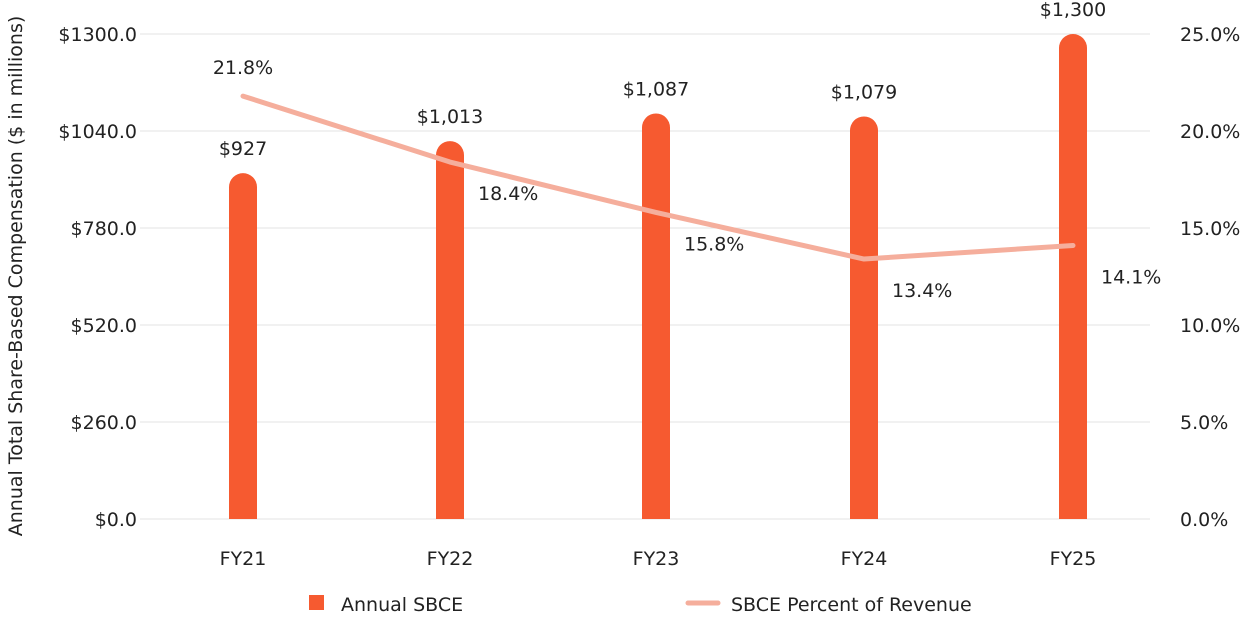 The width and height of the screenshot is (1241, 620). What do you see at coordinates (243, 149) in the screenshot?
I see `bar-value-label: $927` at bounding box center [243, 149].